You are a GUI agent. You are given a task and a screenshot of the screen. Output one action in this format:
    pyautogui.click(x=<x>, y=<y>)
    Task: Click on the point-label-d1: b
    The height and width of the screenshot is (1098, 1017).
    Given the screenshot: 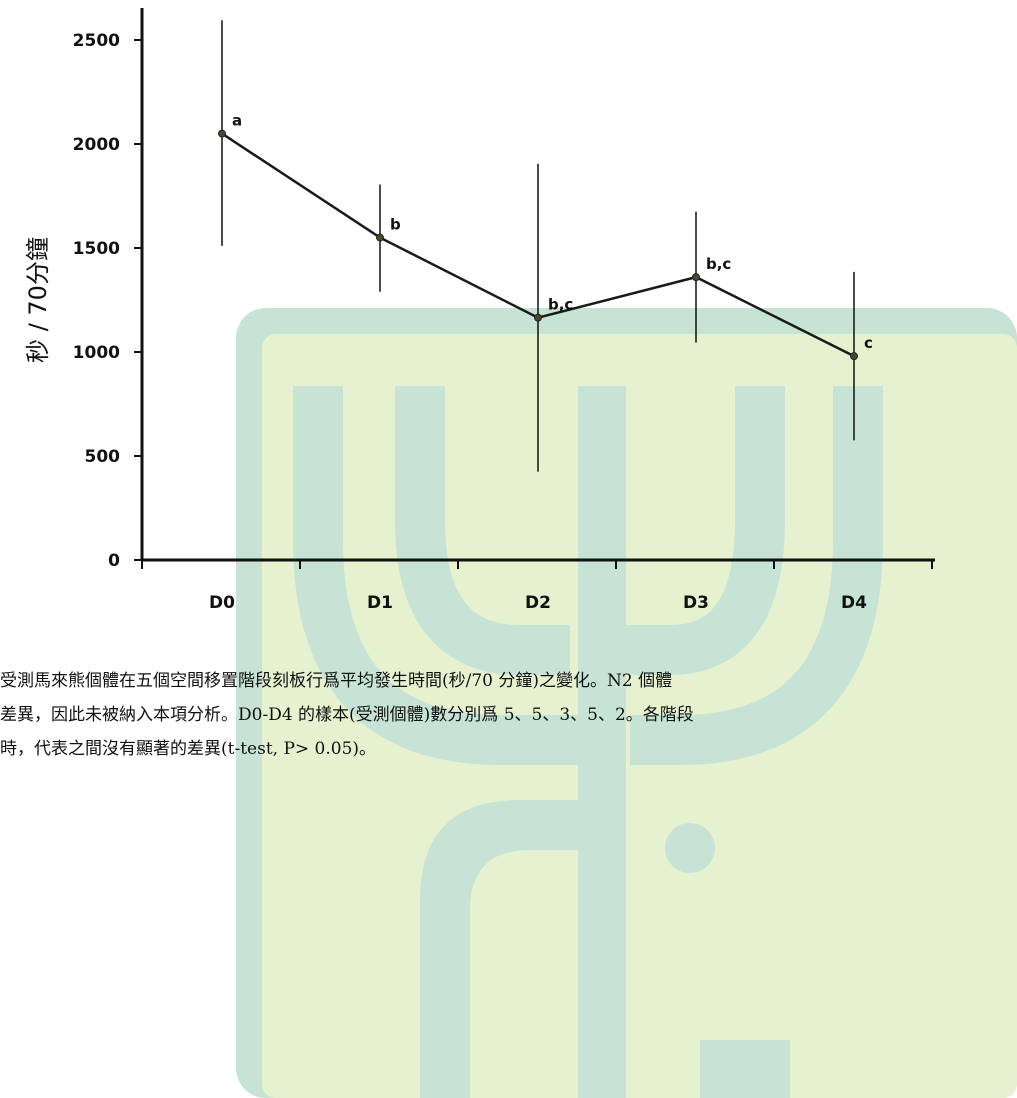 What is the action you would take?
    pyautogui.click(x=395, y=225)
    